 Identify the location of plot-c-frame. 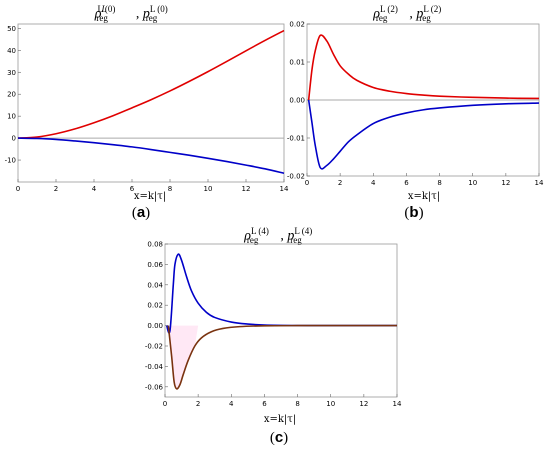
(281, 320).